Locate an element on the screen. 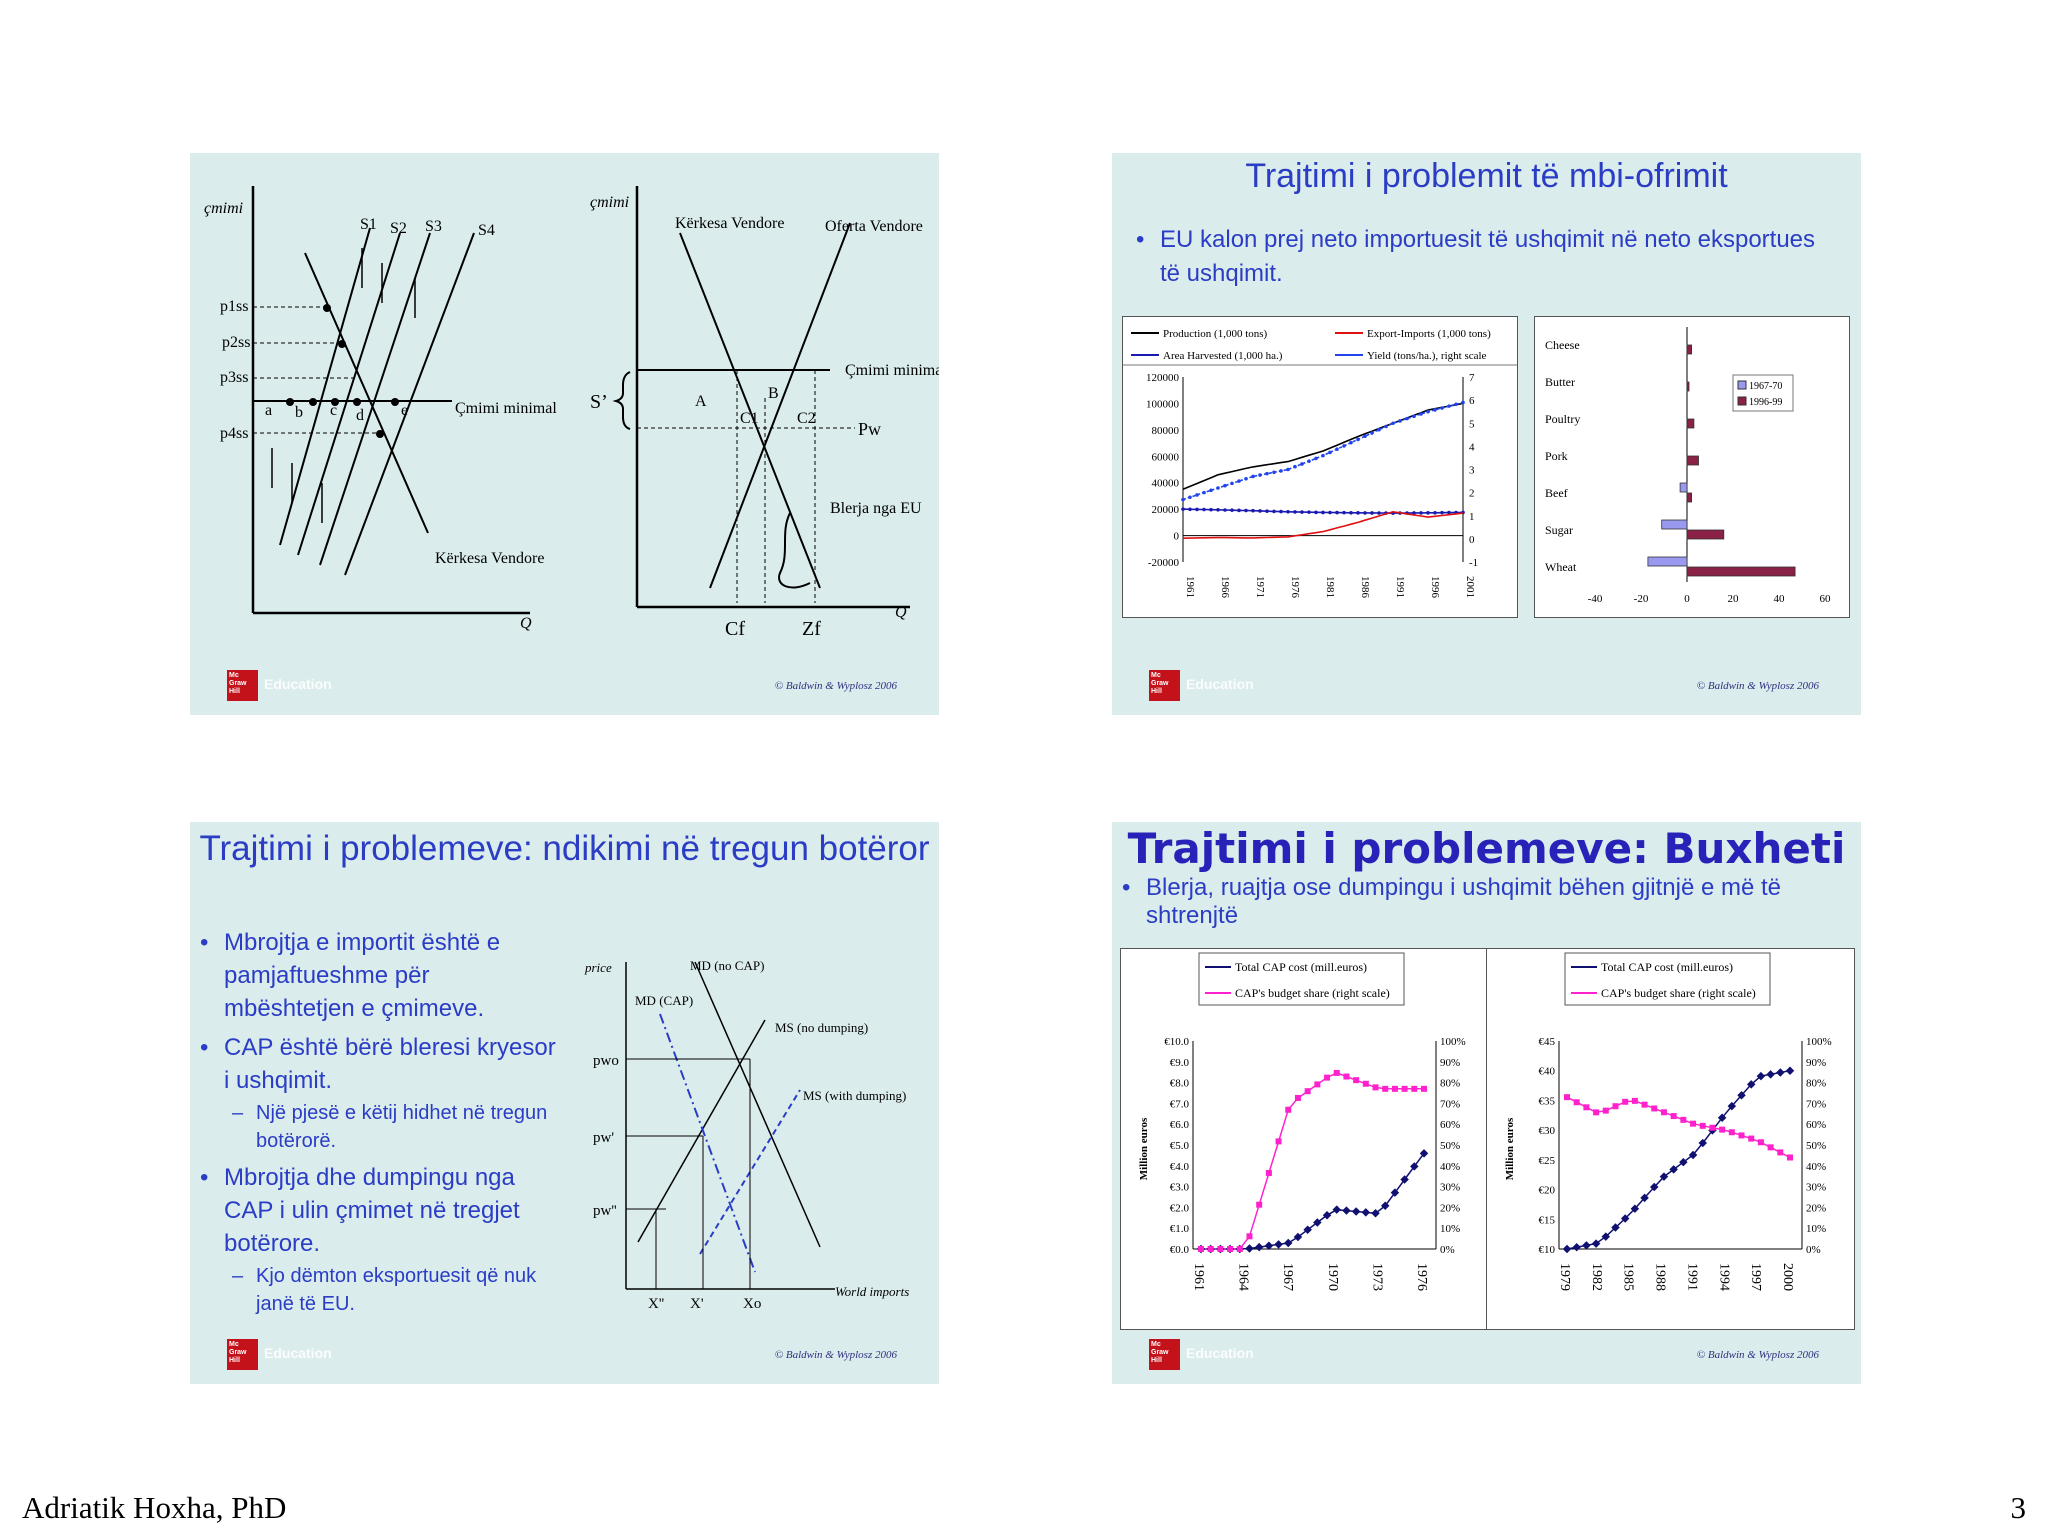  x-tick-label: 40 is located at coordinates (1780, 599).